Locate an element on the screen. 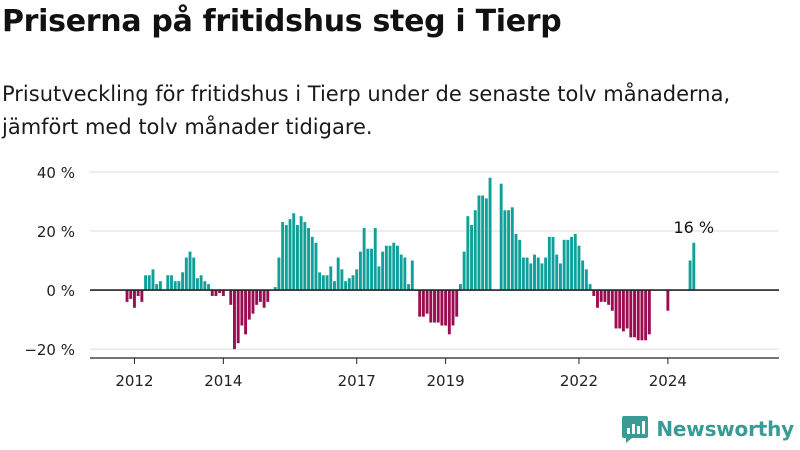 Image resolution: width=800 pixels, height=450 pixels. brand-logo: Newsworthy is located at coordinates (707, 429).